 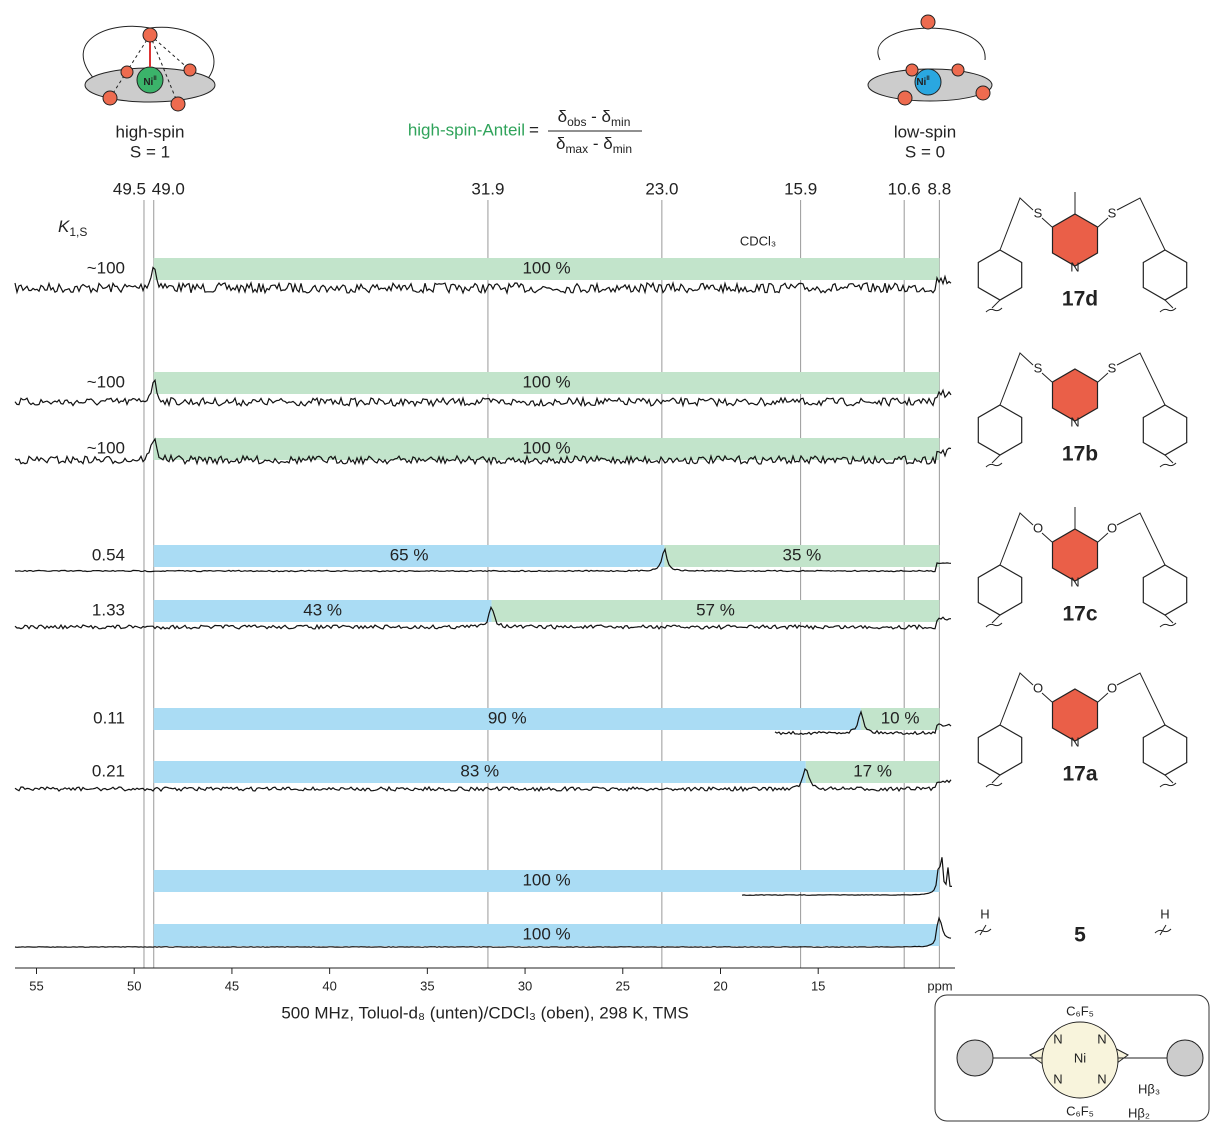 I want to click on percent-label: 17 %, so click(x=872, y=770).